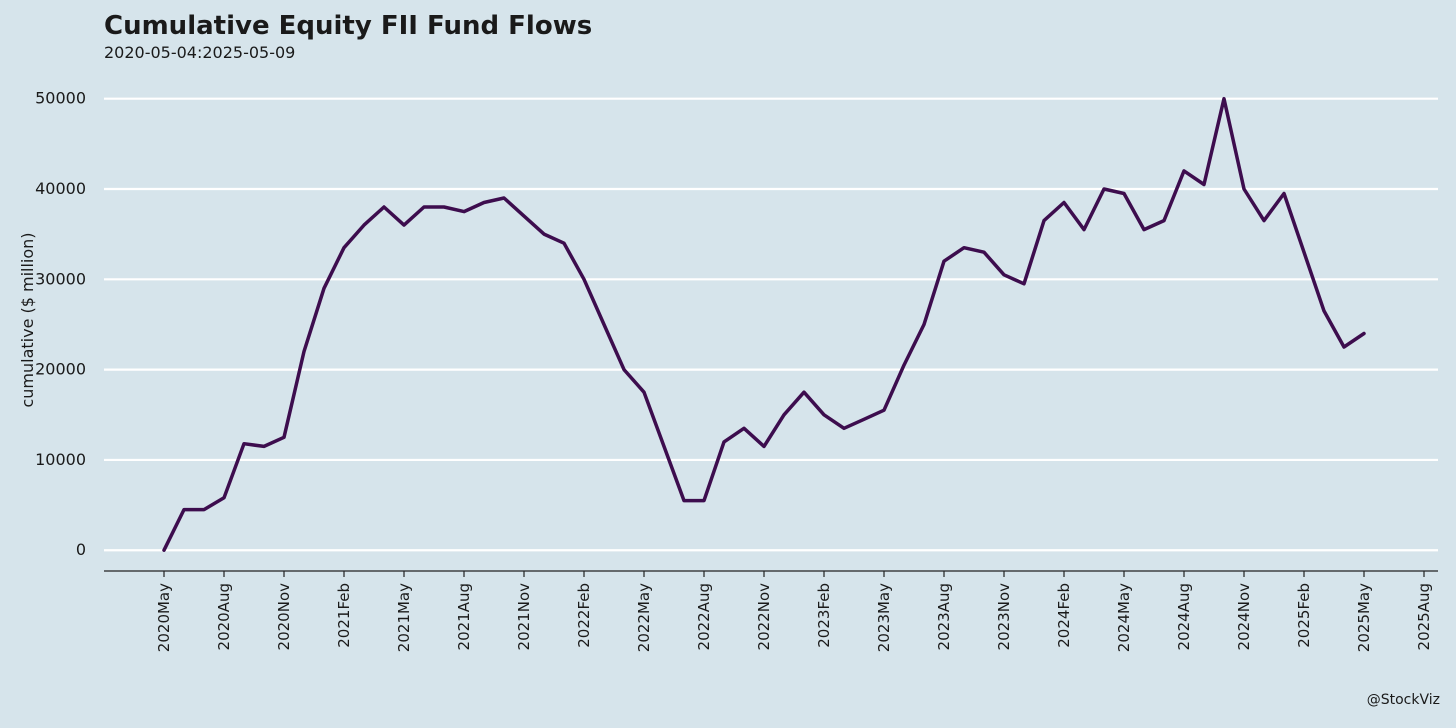 The height and width of the screenshot is (728, 1456). I want to click on x-tick-label: 2024Nov, so click(1244, 617).